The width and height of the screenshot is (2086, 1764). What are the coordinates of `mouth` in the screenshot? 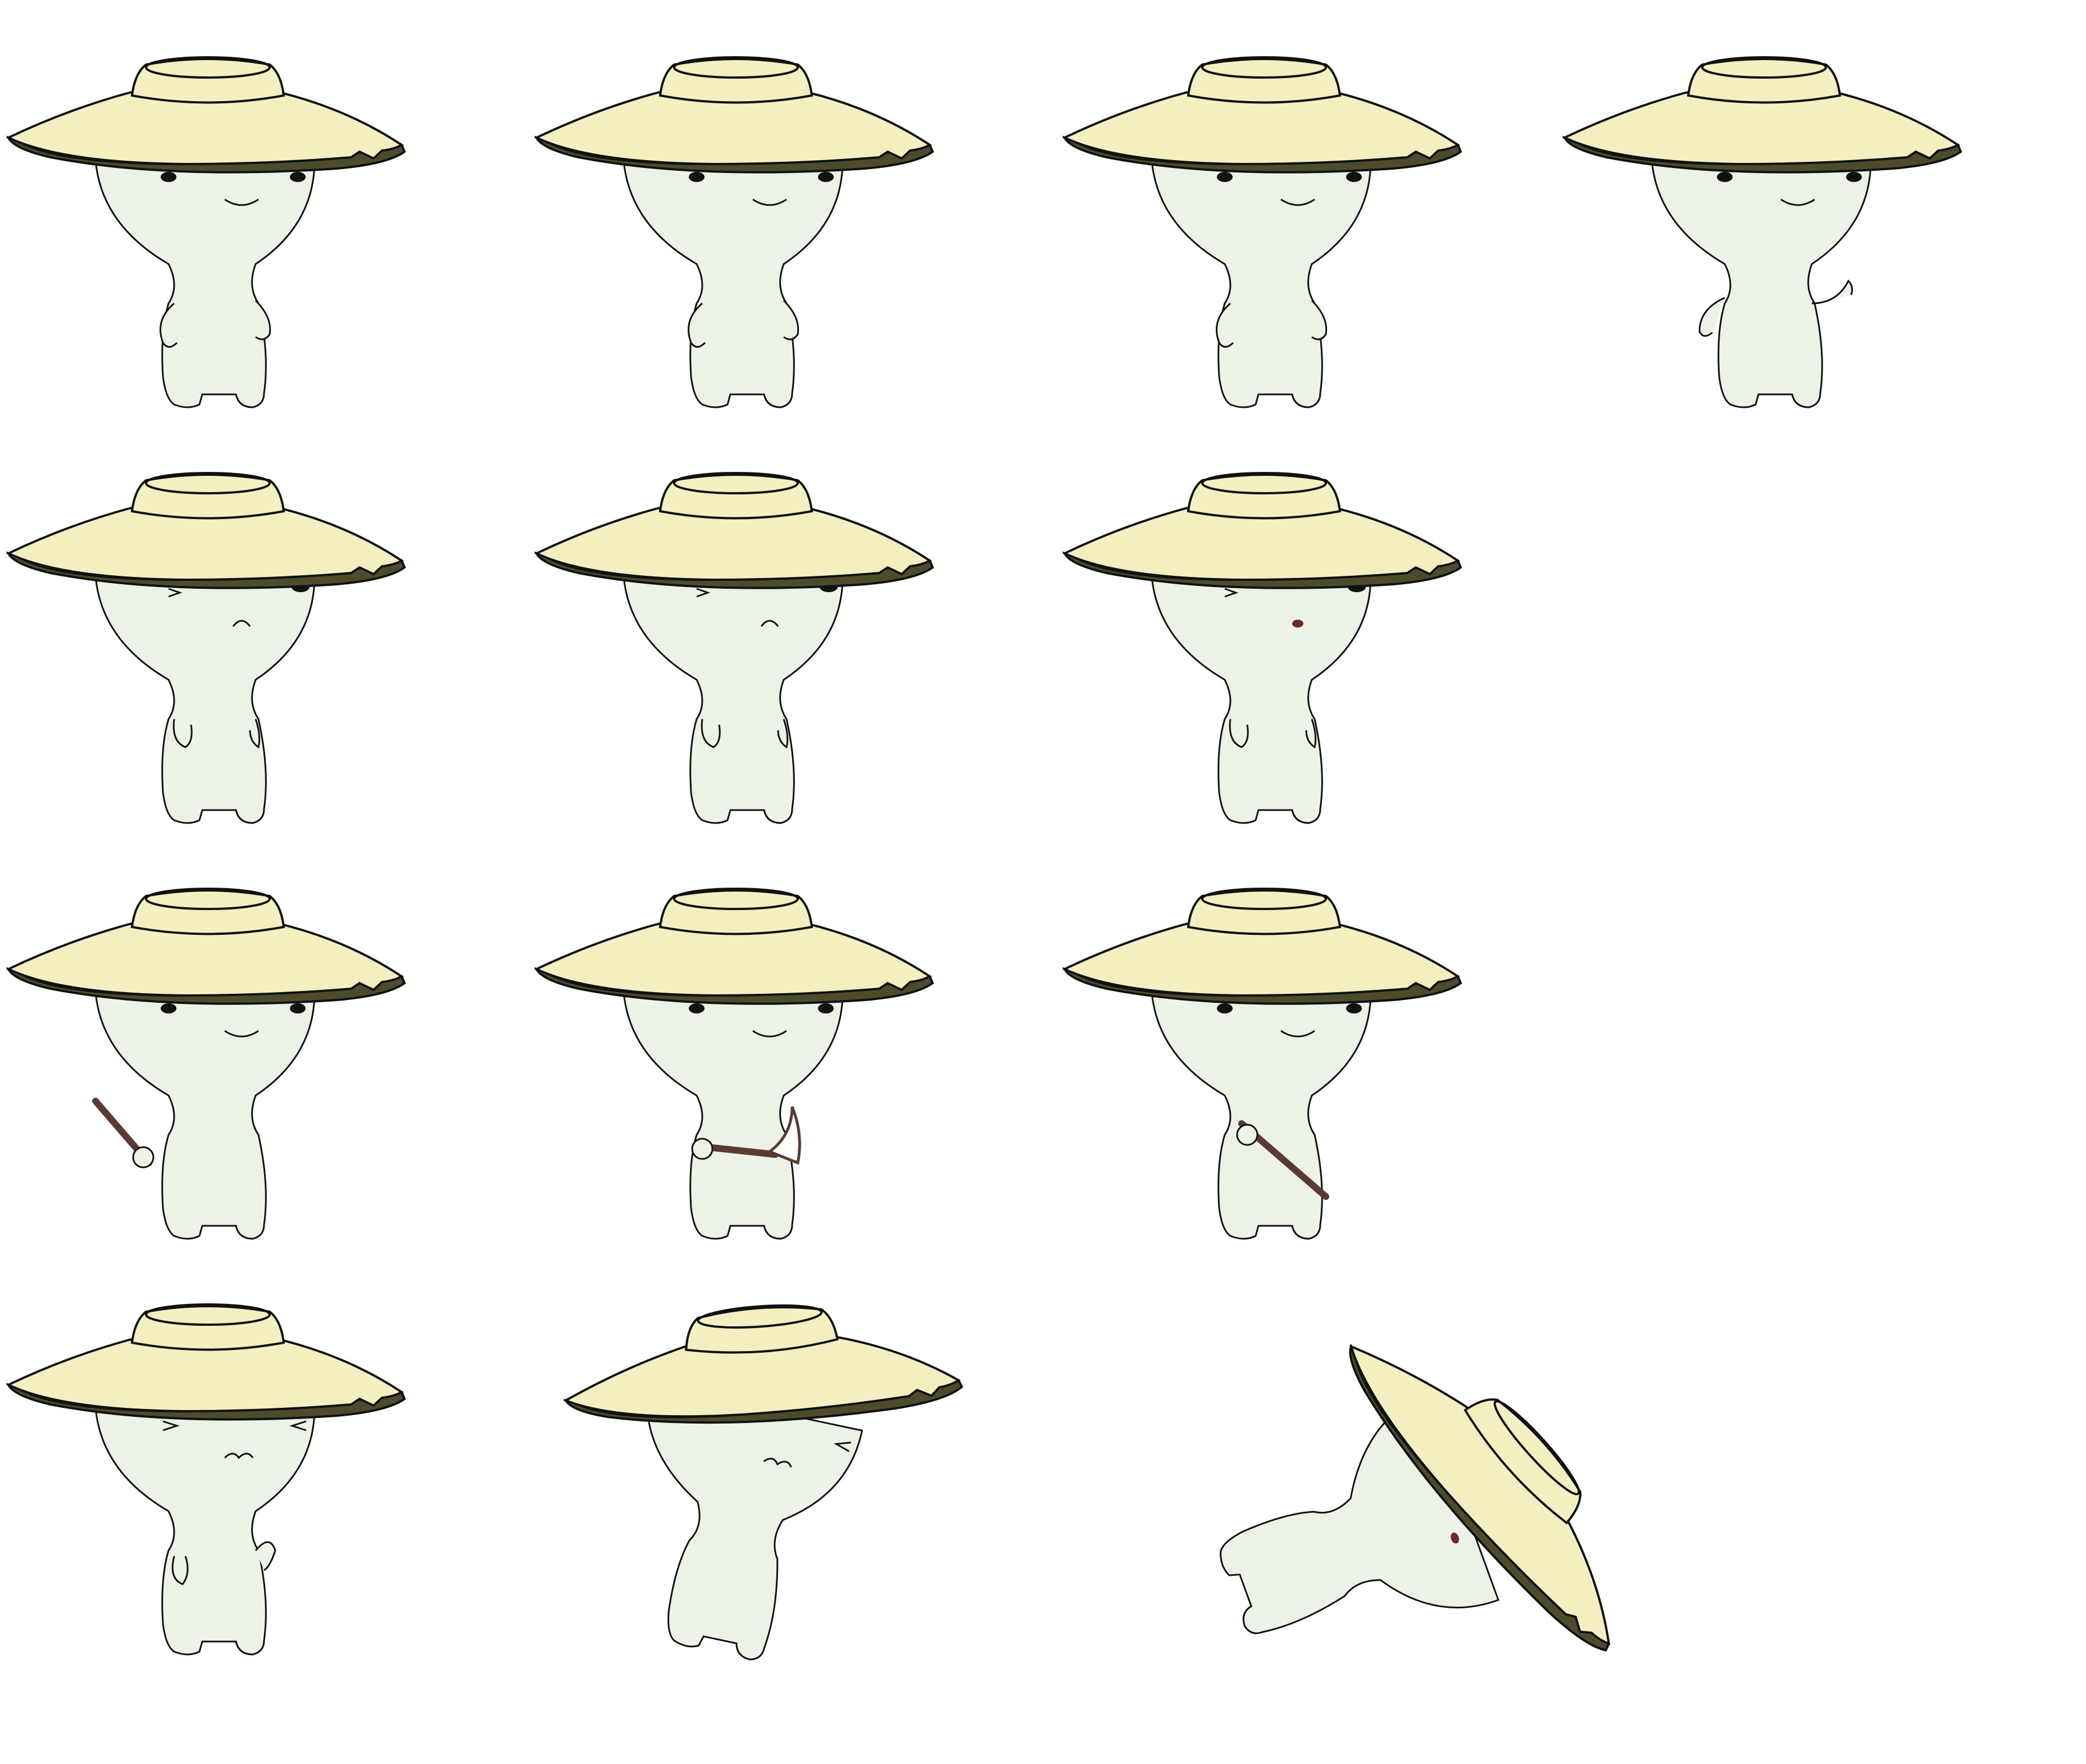 It's located at (1297, 624).